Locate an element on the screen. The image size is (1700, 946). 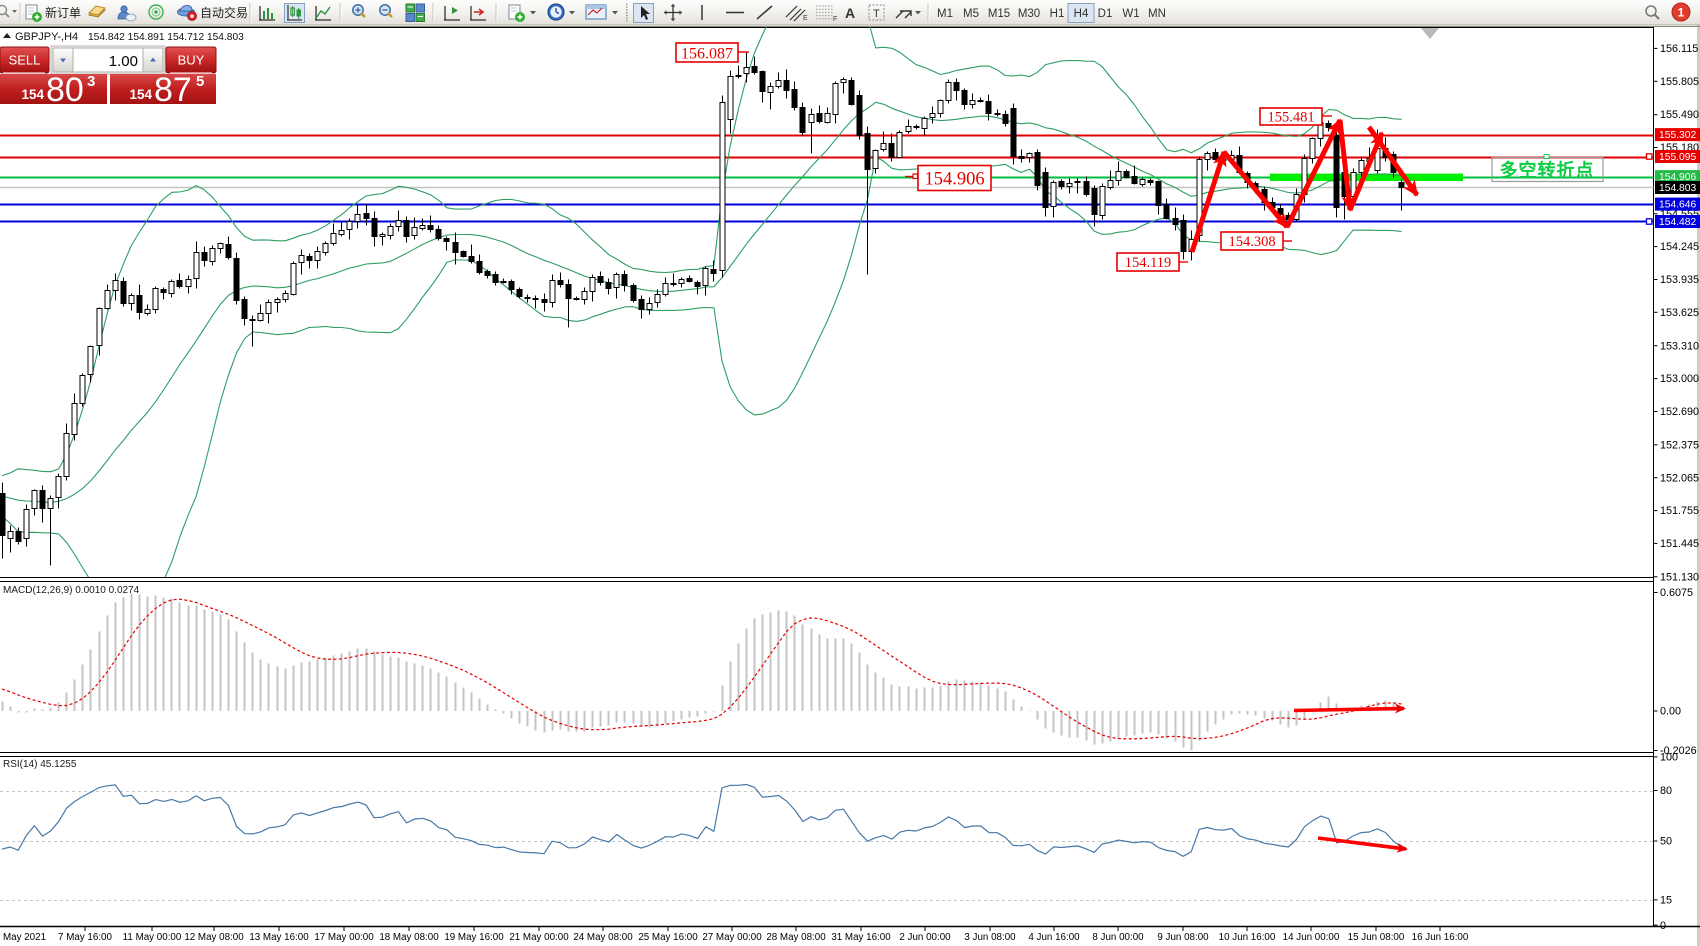
svg-text: 13 May 16:00 is located at coordinates (279, 937).